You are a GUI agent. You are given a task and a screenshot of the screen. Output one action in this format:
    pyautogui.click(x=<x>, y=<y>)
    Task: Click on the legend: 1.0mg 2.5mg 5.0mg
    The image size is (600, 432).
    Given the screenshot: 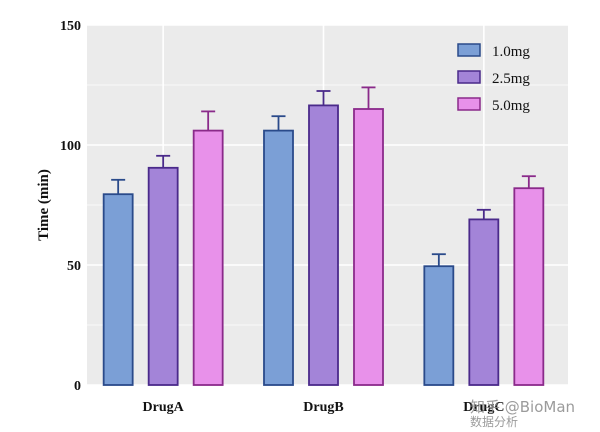 What is the action you would take?
    pyautogui.click(x=493, y=78)
    